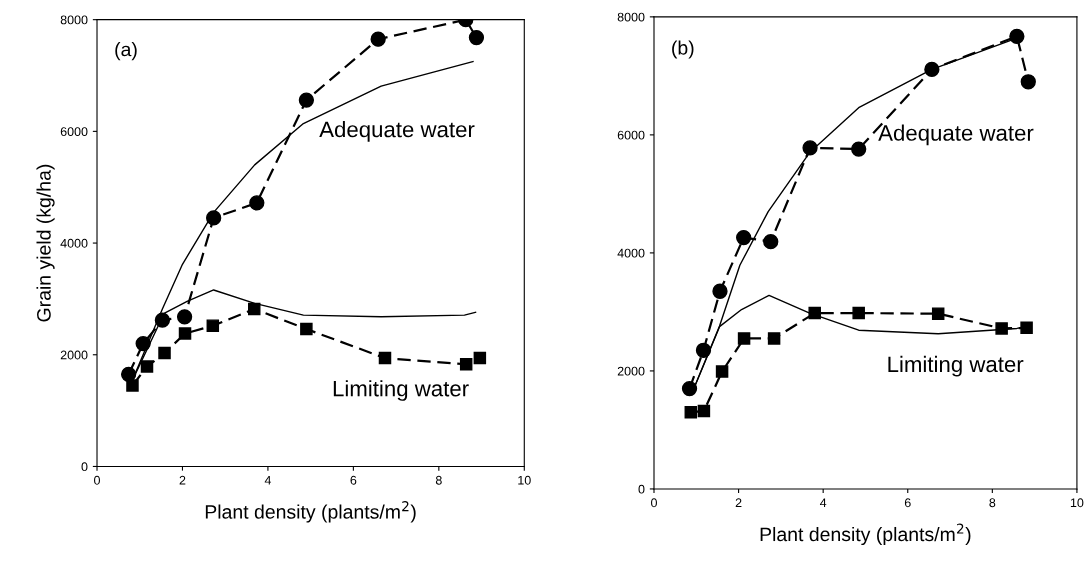  Describe the element at coordinates (683, 49) in the screenshot. I see `annotation: (b)` at that location.